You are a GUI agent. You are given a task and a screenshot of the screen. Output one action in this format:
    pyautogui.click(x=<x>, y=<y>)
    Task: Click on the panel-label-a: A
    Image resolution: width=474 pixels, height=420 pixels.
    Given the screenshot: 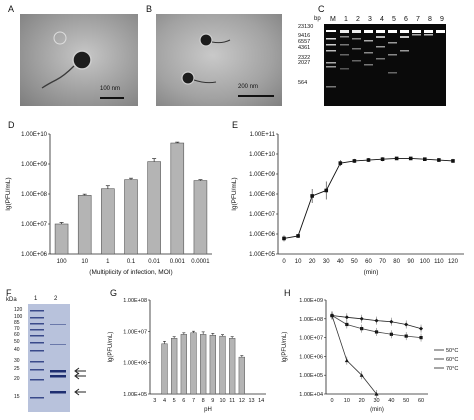 What is the action you would take?
    pyautogui.click(x=11, y=9)
    